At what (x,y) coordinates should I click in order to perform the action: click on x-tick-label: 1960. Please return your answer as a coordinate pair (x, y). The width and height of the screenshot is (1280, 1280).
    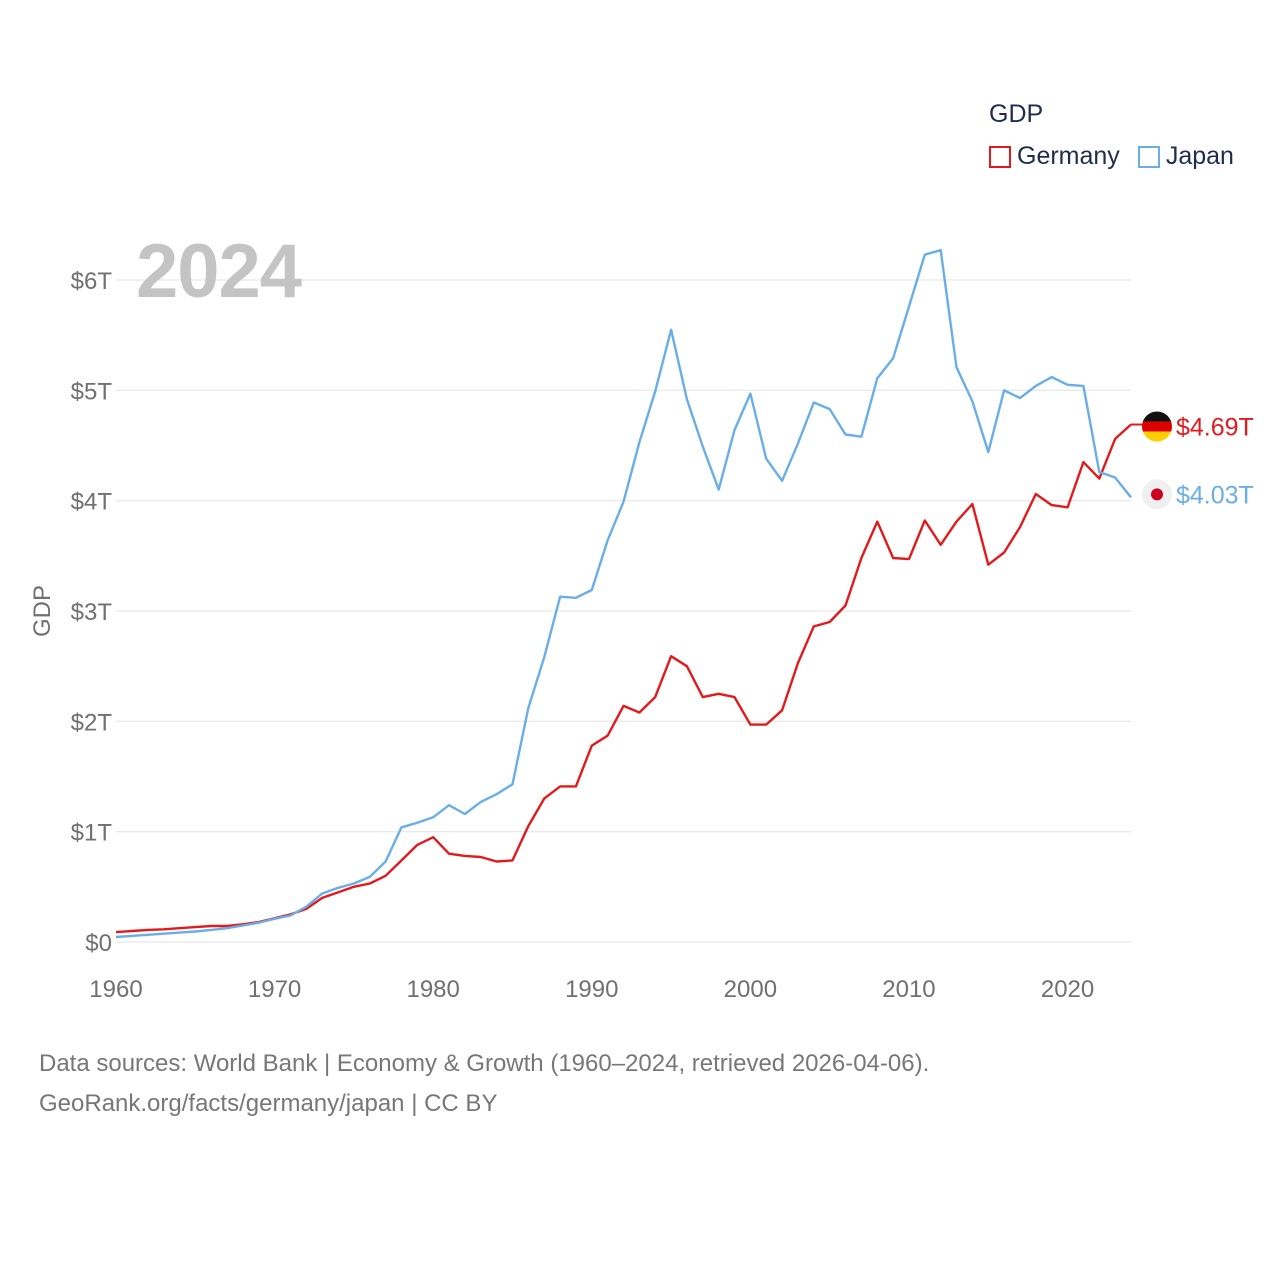
    Looking at the image, I should click on (115, 989).